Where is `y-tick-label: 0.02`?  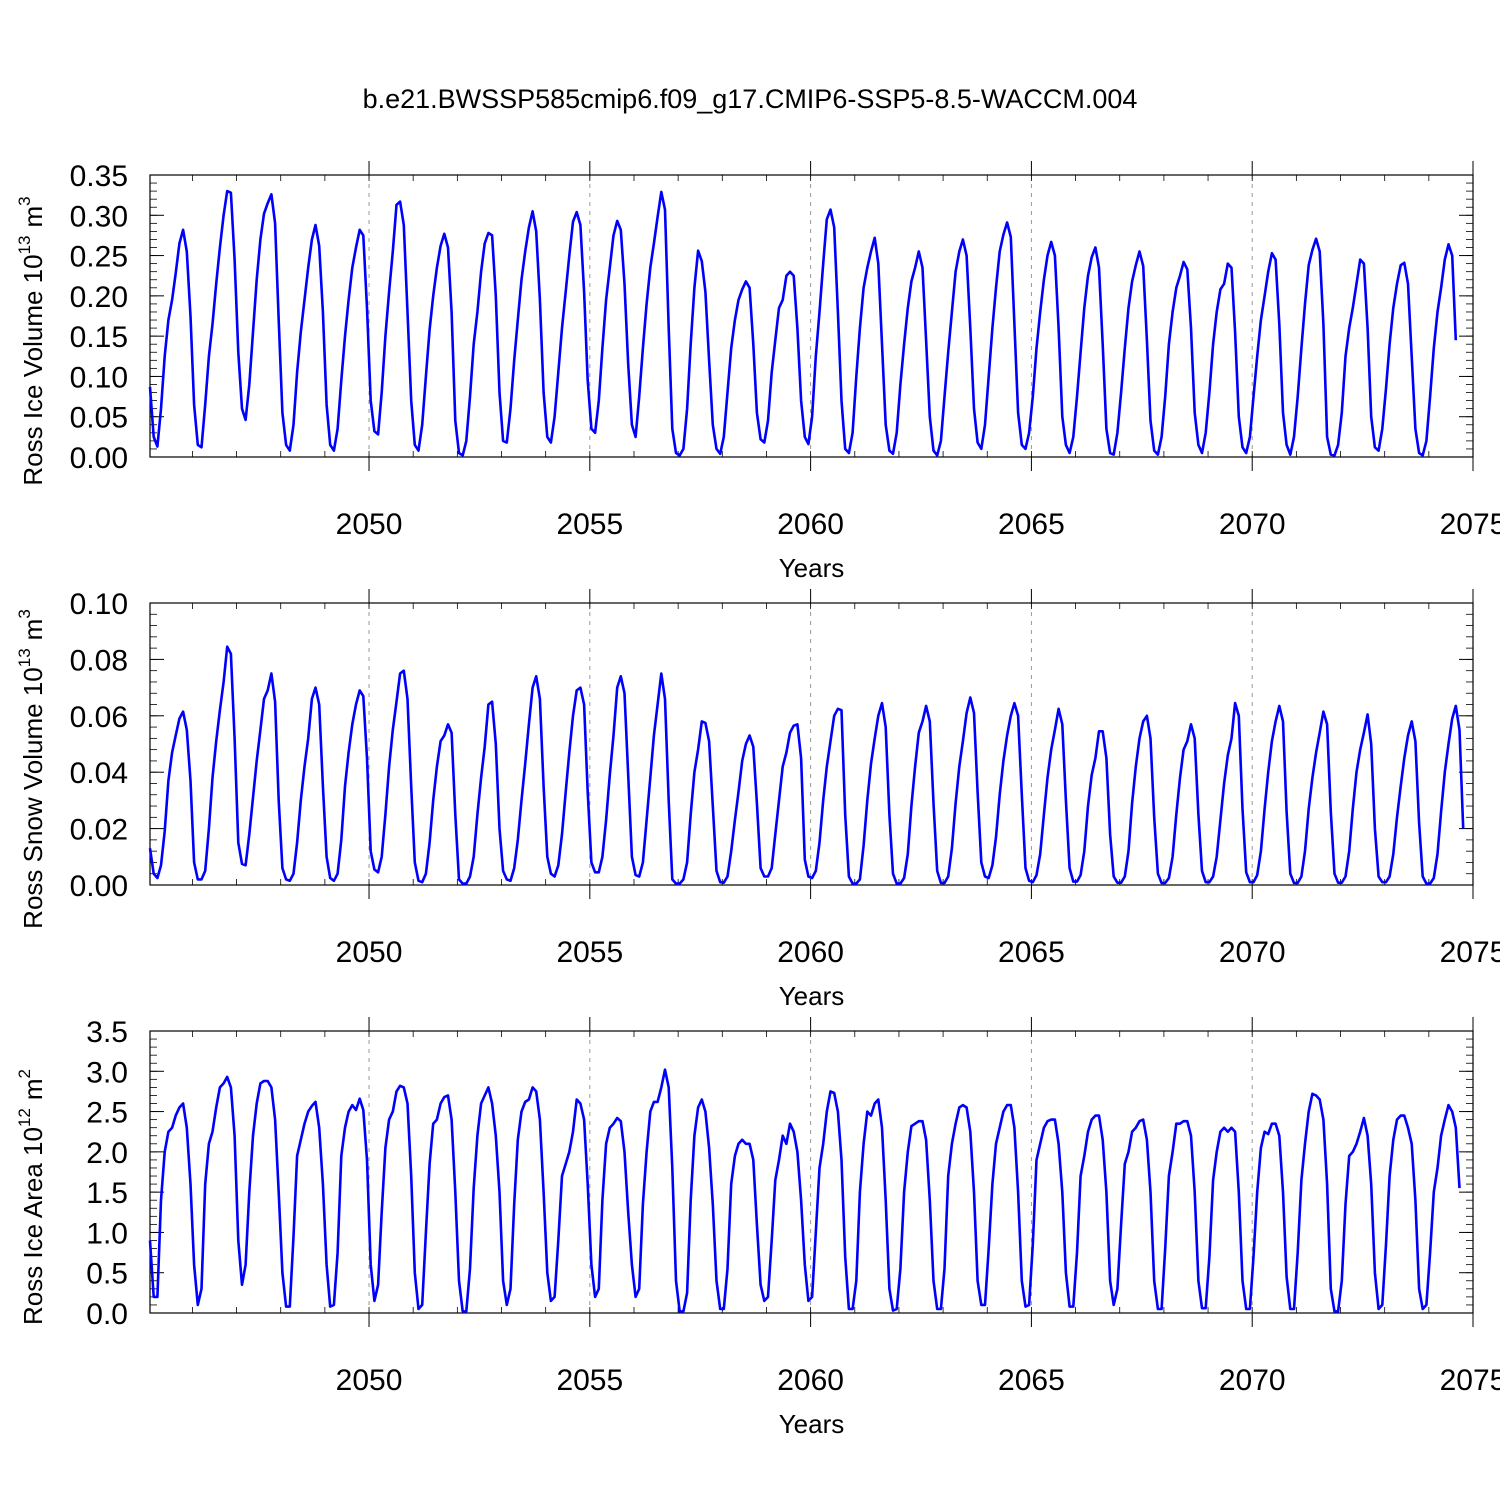 y-tick-label: 0.02 is located at coordinates (99, 830).